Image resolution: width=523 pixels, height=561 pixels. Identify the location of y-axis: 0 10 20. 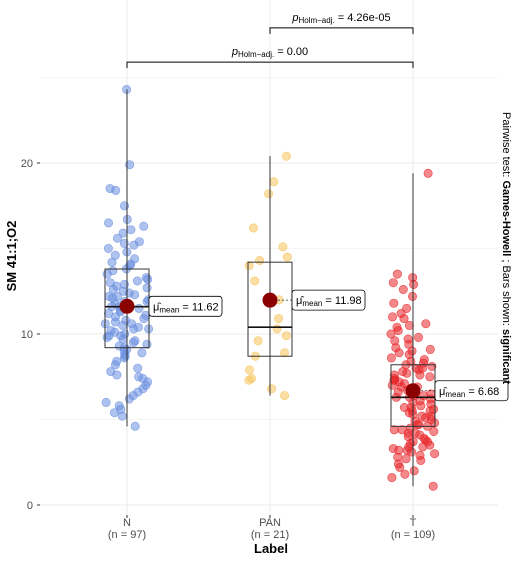
(30, 335).